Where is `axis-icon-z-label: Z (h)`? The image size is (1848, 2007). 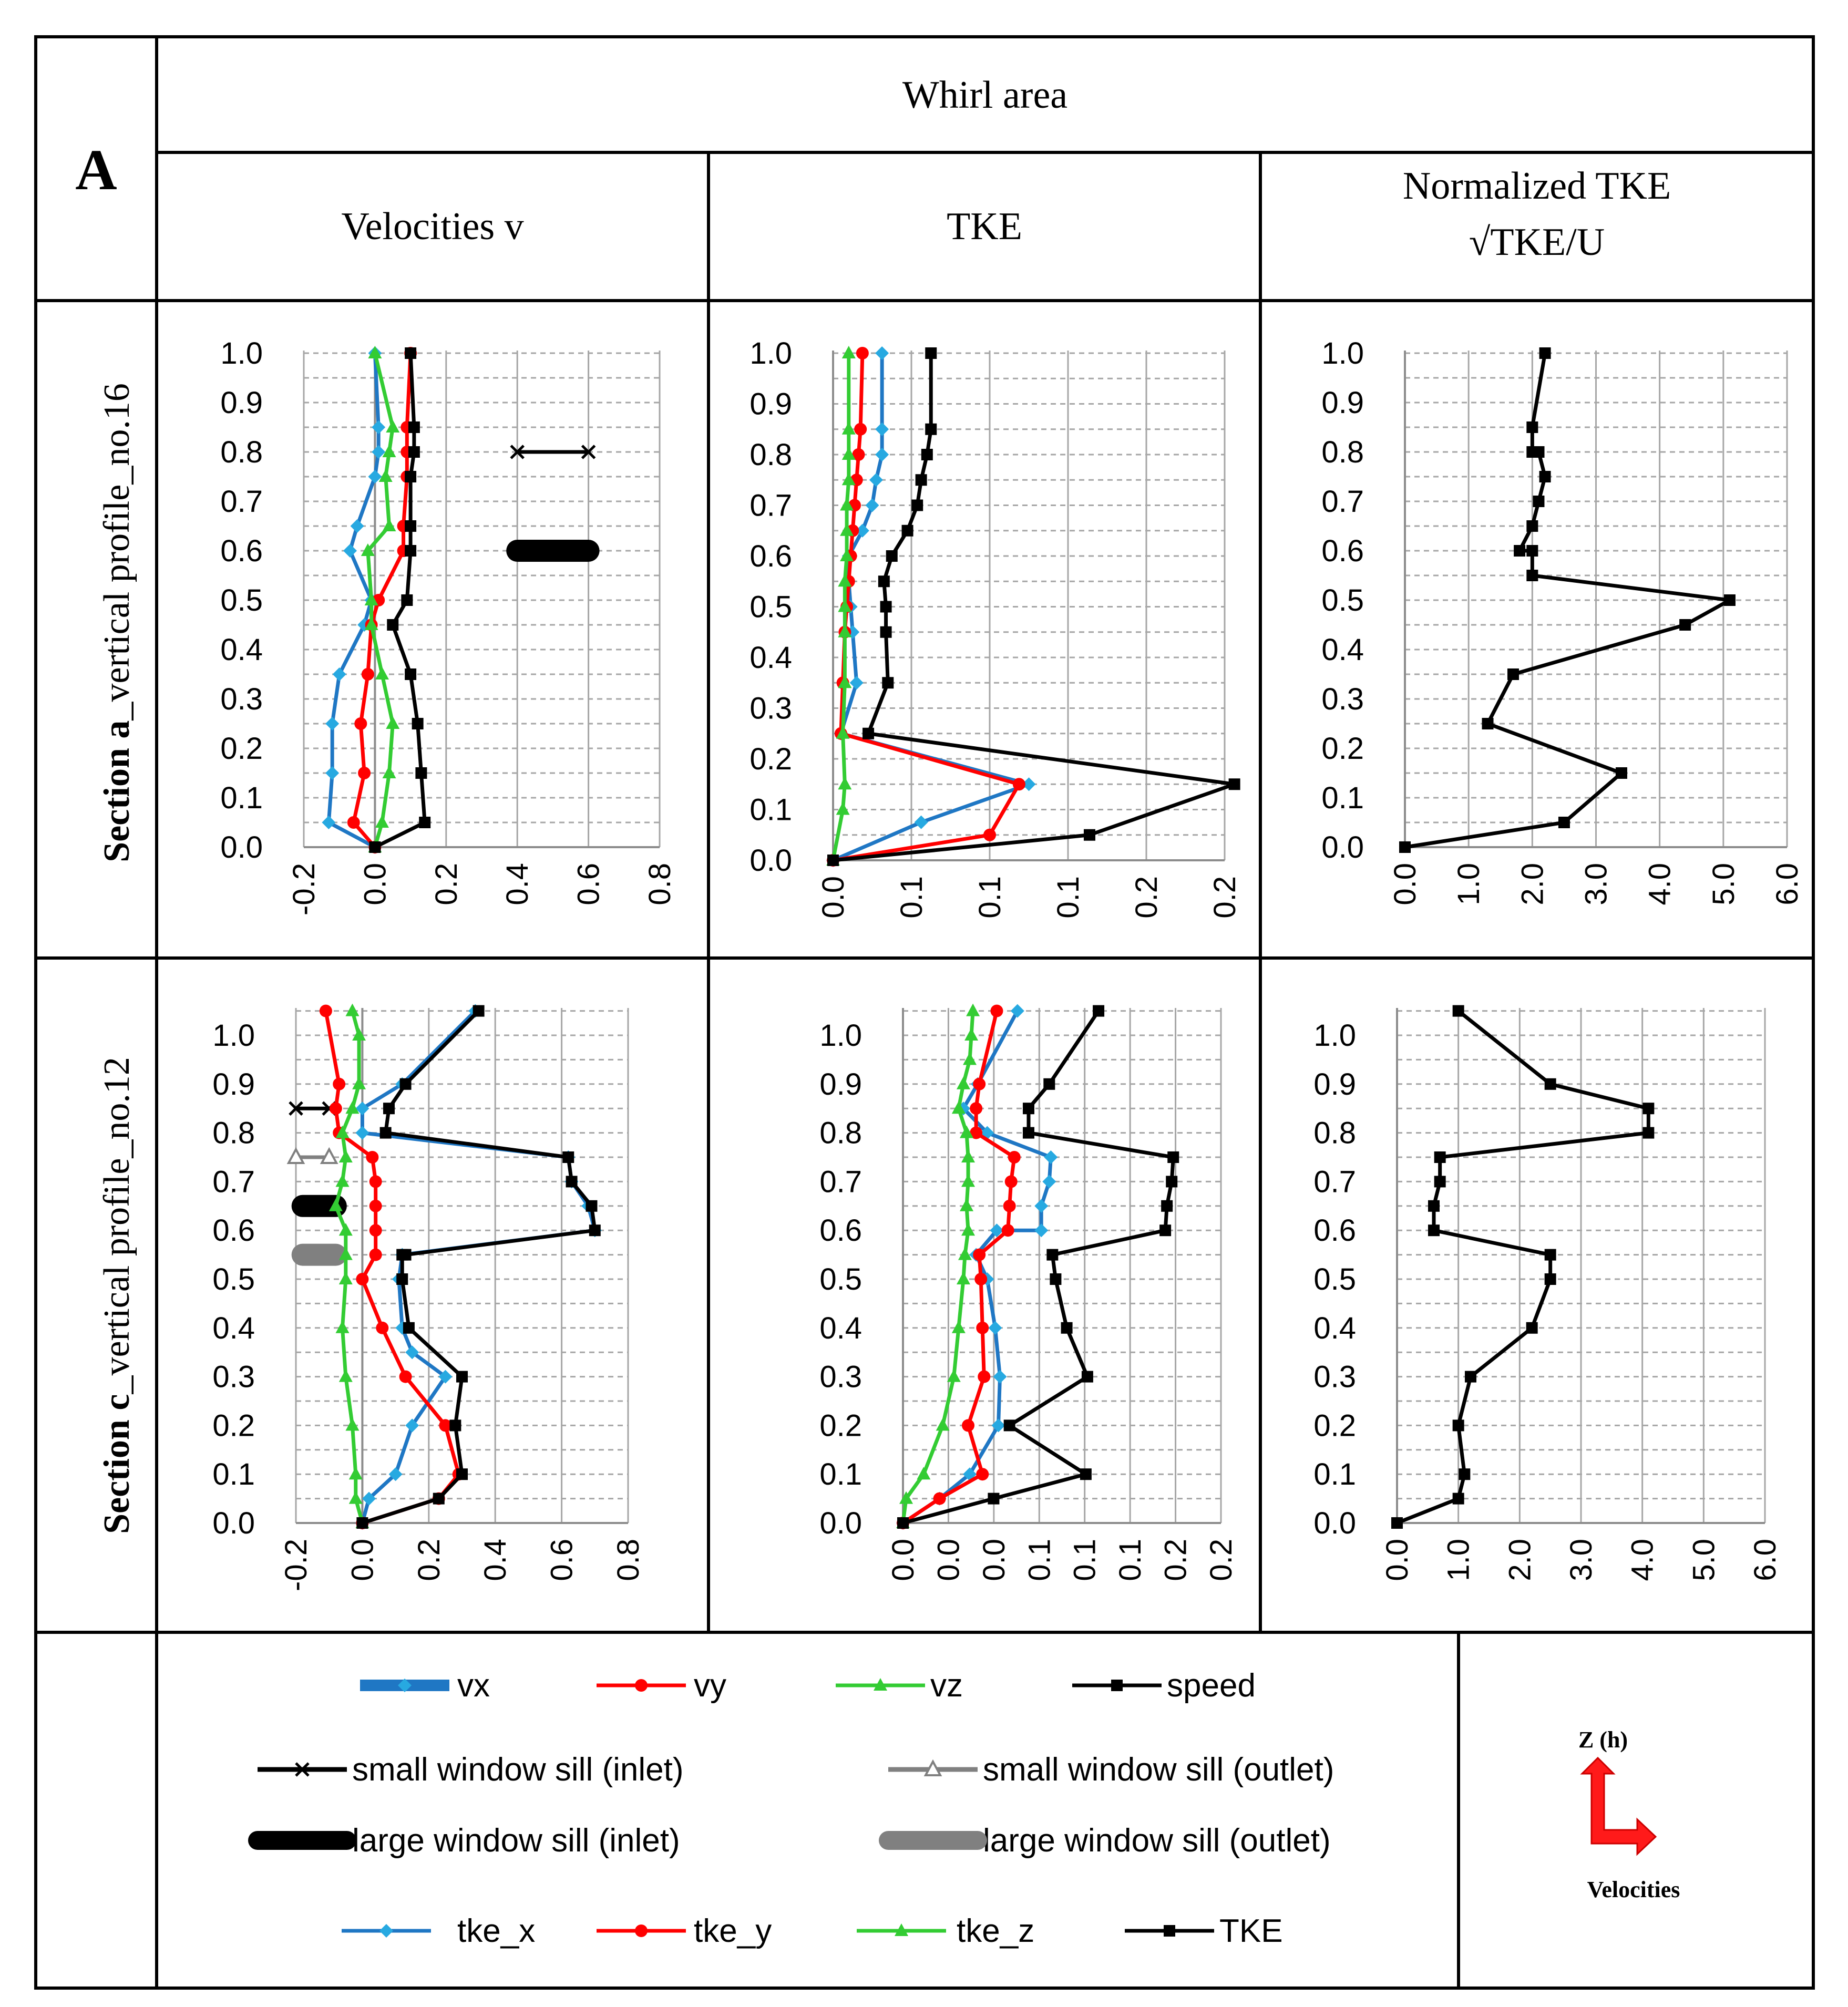 axis-icon-z-label: Z (h) is located at coordinates (1603, 1740).